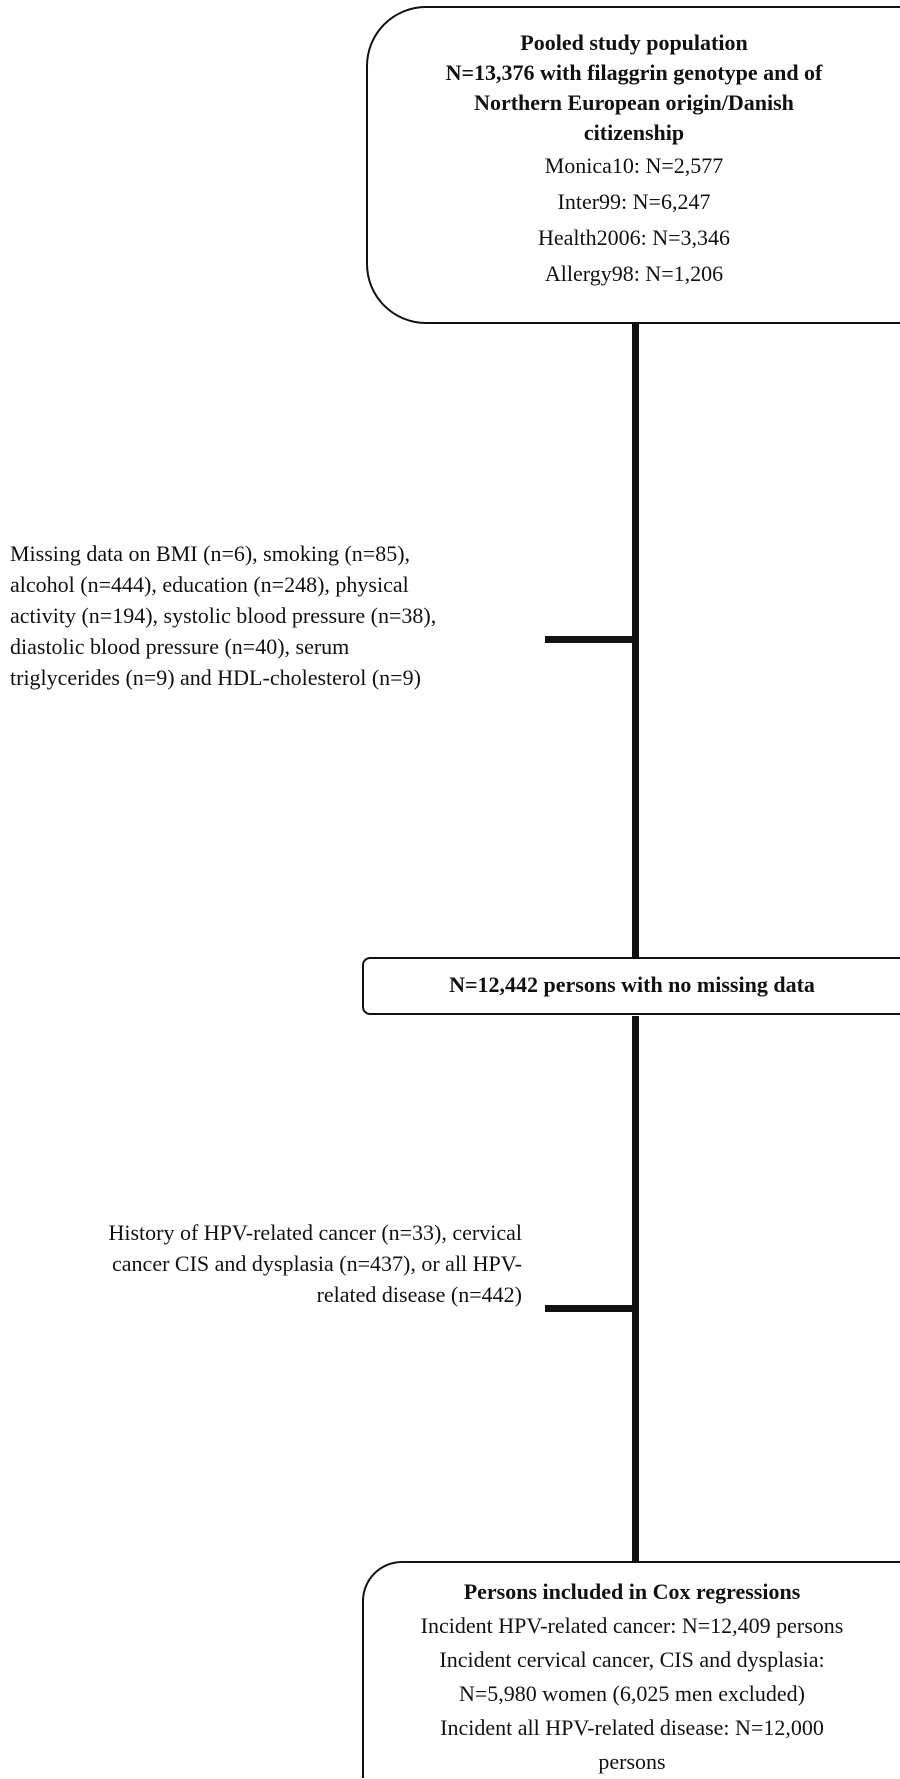  What do you see at coordinates (634, 72) in the screenshot?
I see `pooled-title-line-2: N=13,376 with filaggrin genotype and of` at bounding box center [634, 72].